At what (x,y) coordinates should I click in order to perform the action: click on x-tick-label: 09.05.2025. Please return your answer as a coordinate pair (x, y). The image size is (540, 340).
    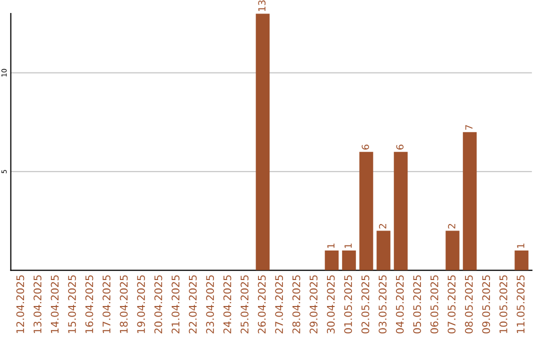
    Looking at the image, I should click on (486, 304).